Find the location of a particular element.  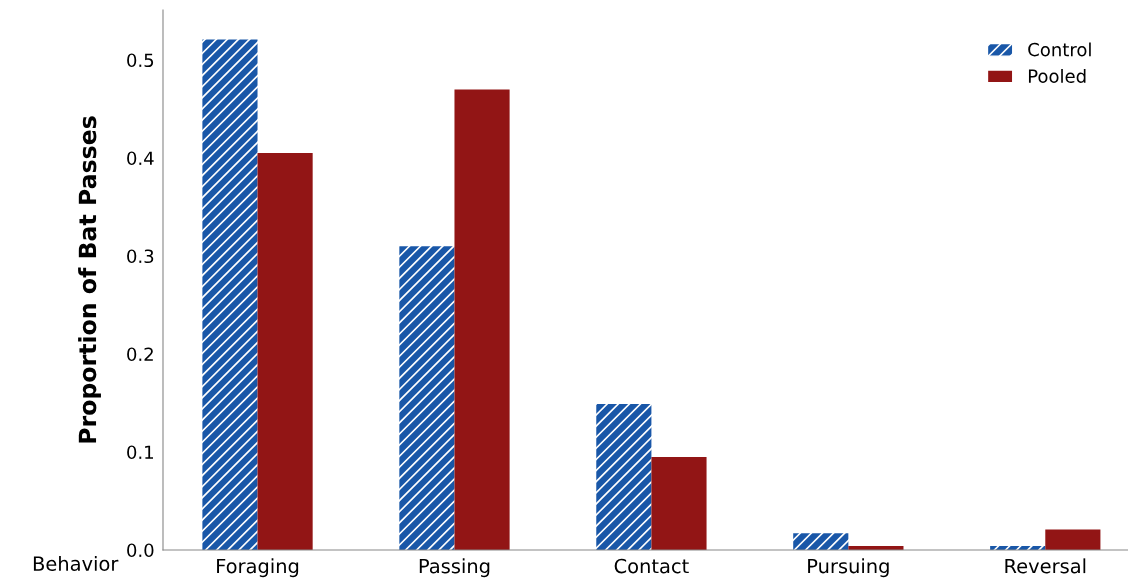

x-tick-label: Reversal is located at coordinates (1045, 566).